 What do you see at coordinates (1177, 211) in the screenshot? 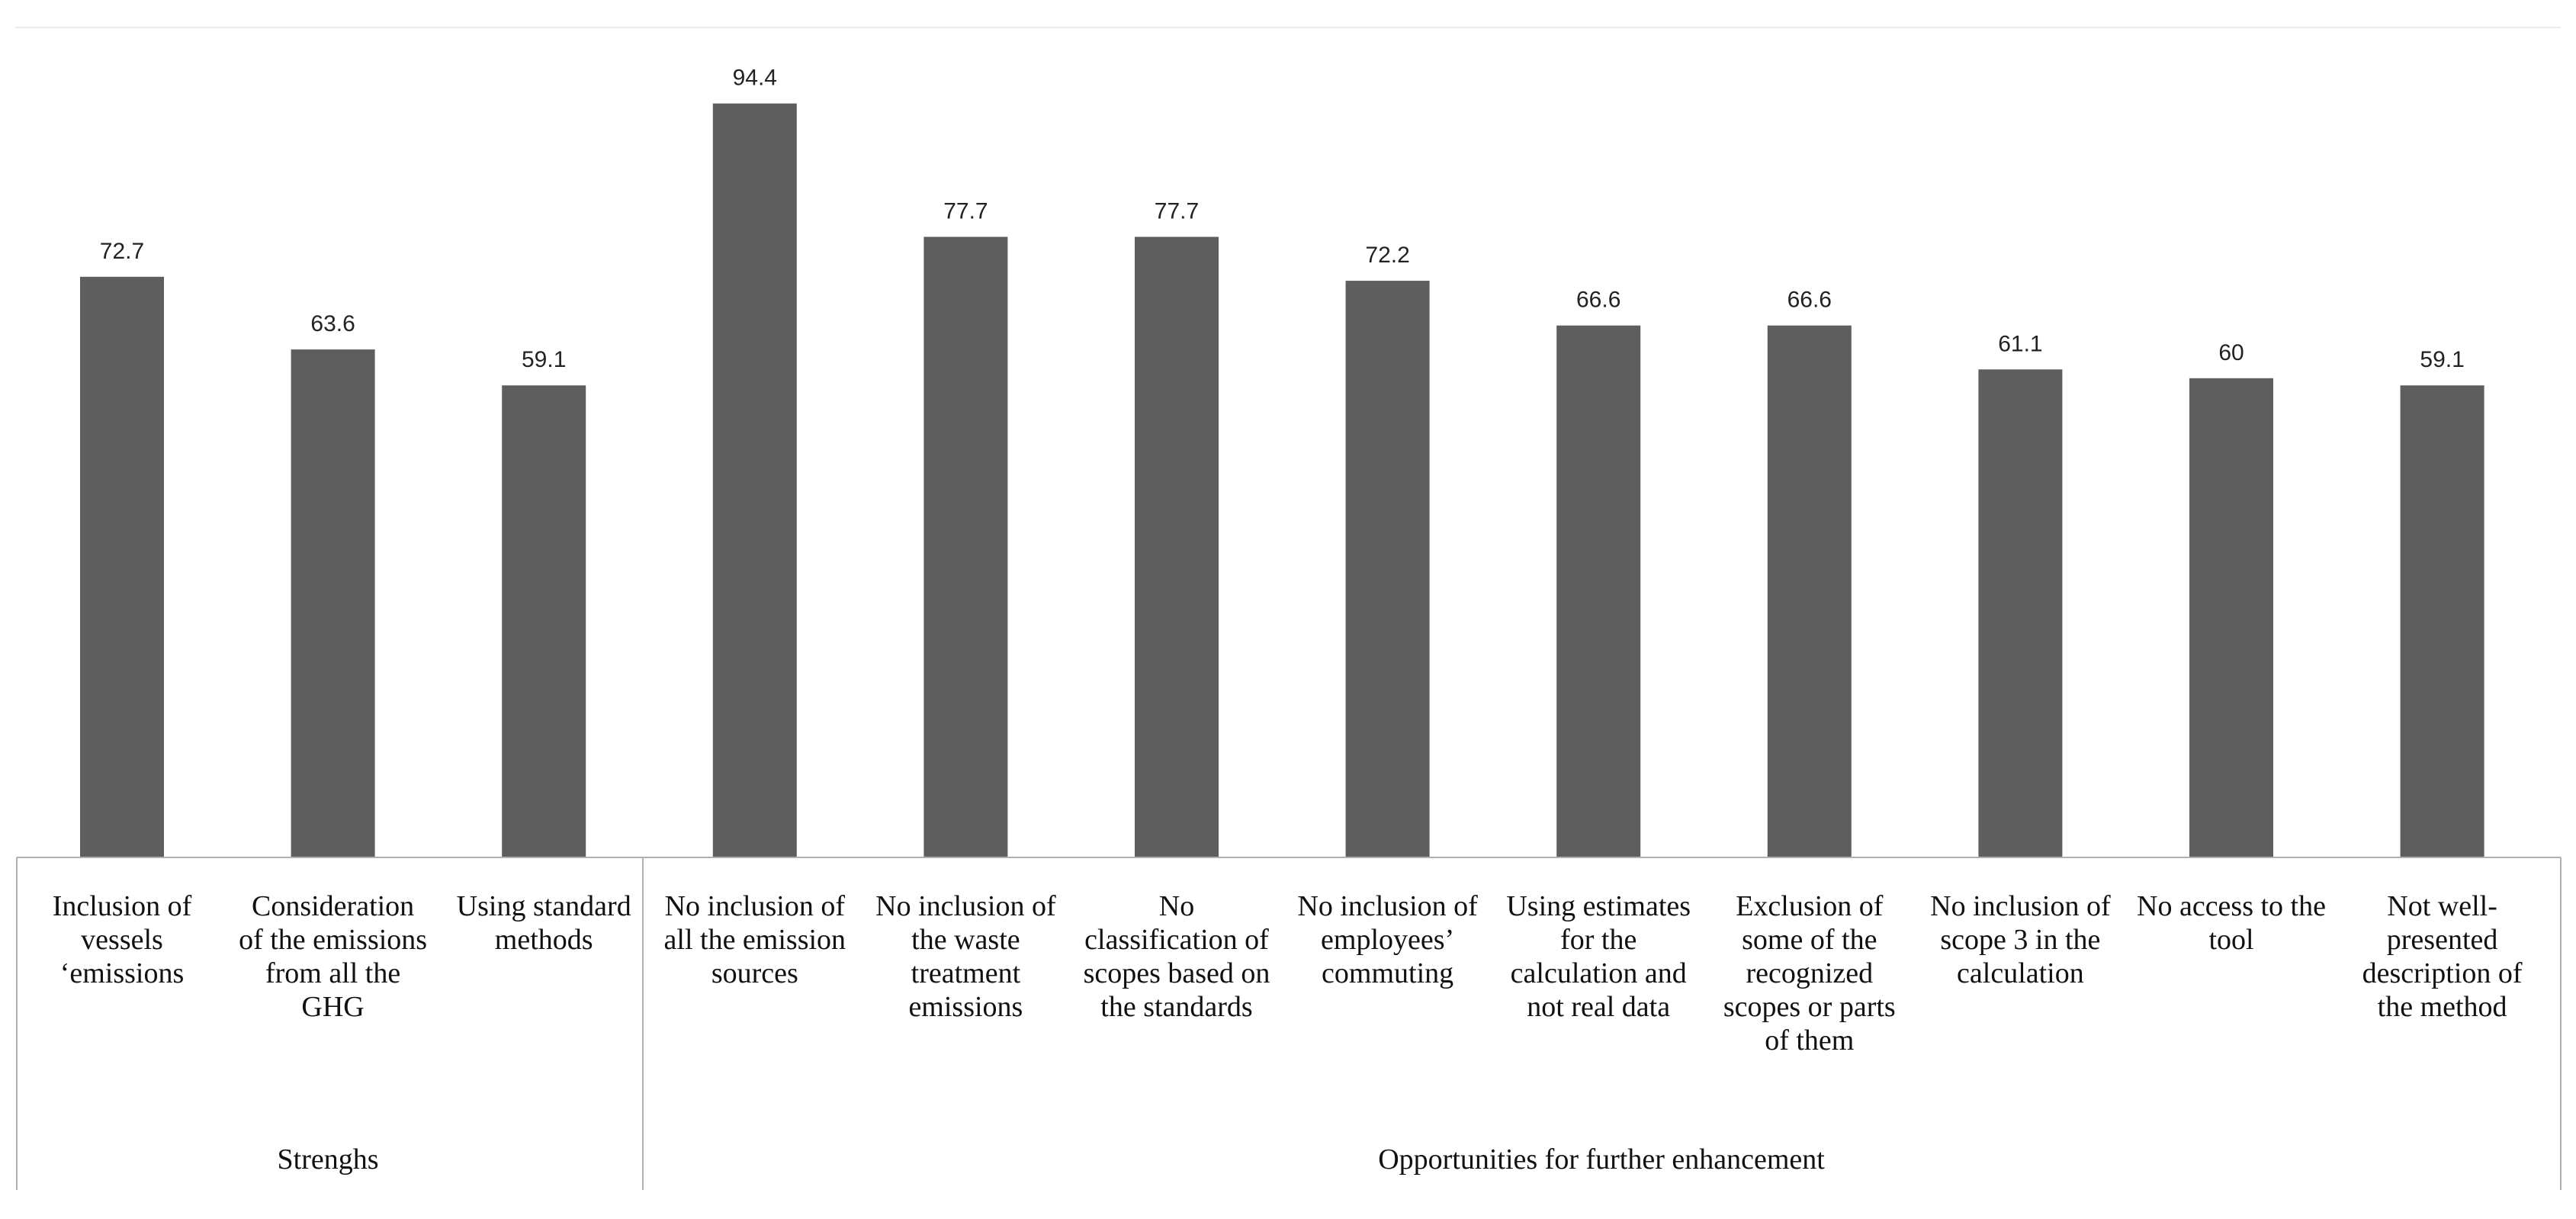
I see `value-label-5: 77.7` at bounding box center [1177, 211].